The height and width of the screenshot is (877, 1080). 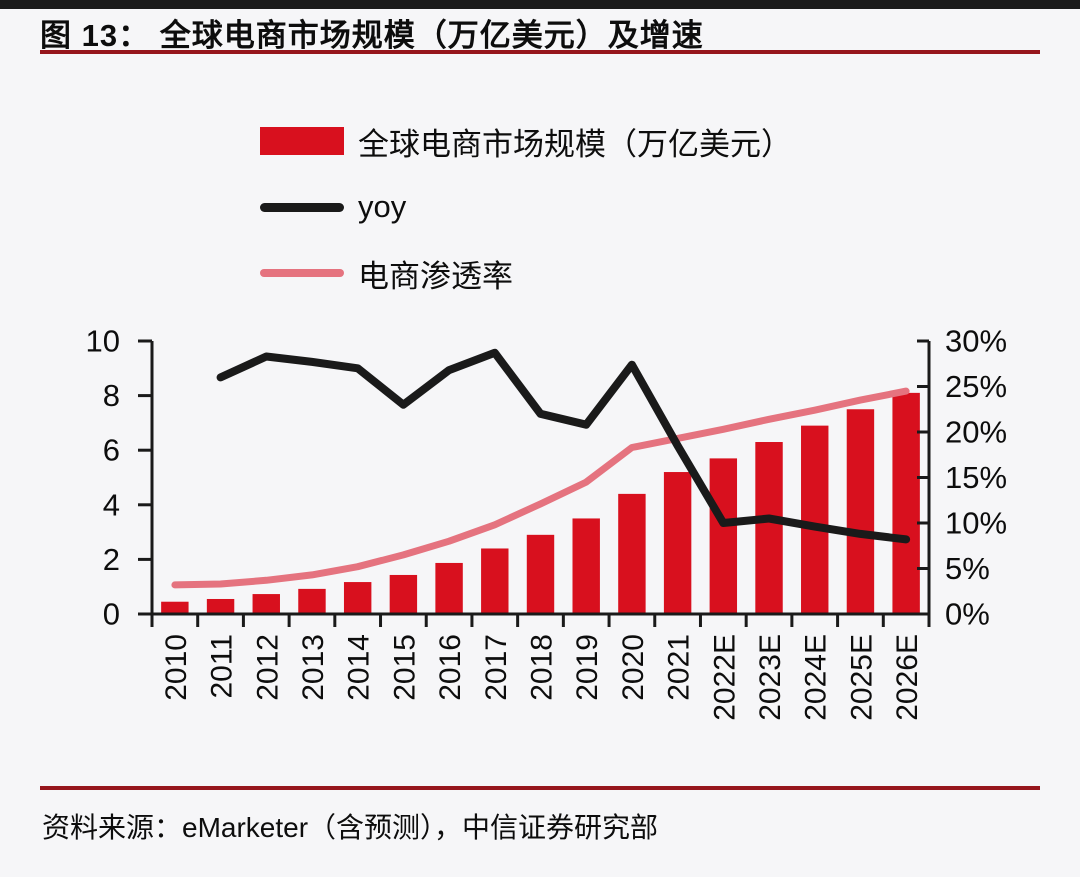 I want to click on x-axis-label-2024E: 2024E, so click(x=816, y=677).